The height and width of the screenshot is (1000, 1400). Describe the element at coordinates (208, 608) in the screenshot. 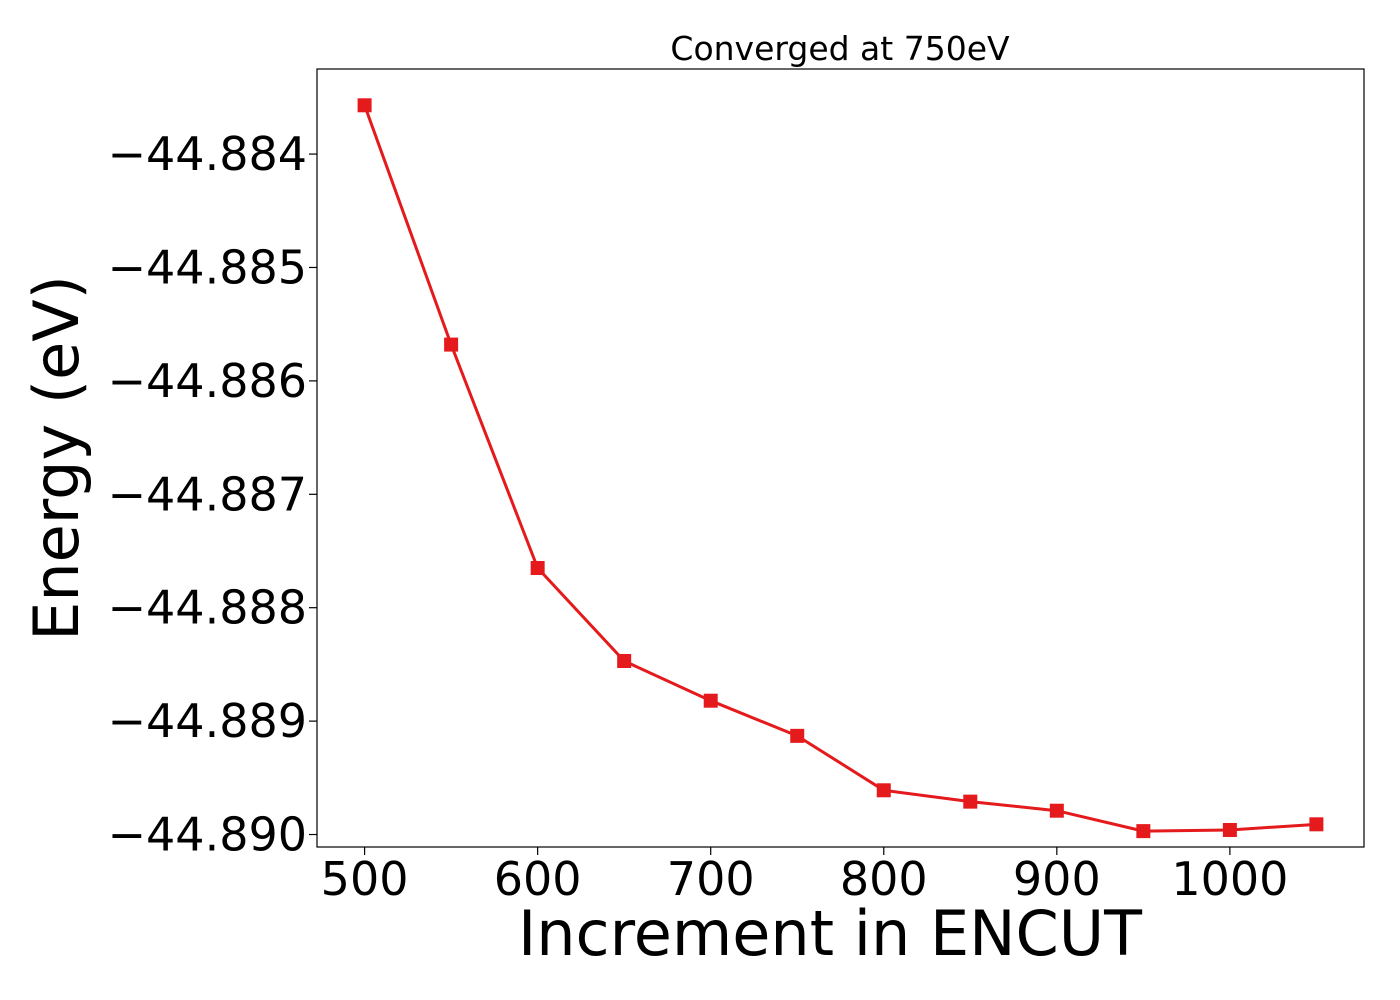

I see `y-tick-label: −44.888` at that location.